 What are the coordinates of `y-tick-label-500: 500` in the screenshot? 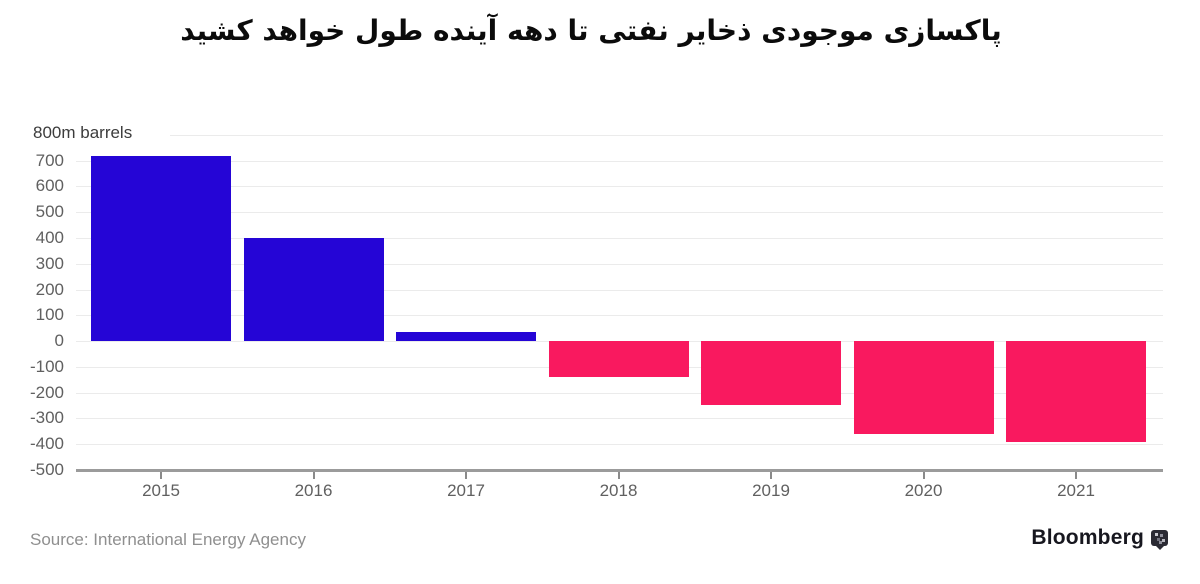 It's located at (49, 212).